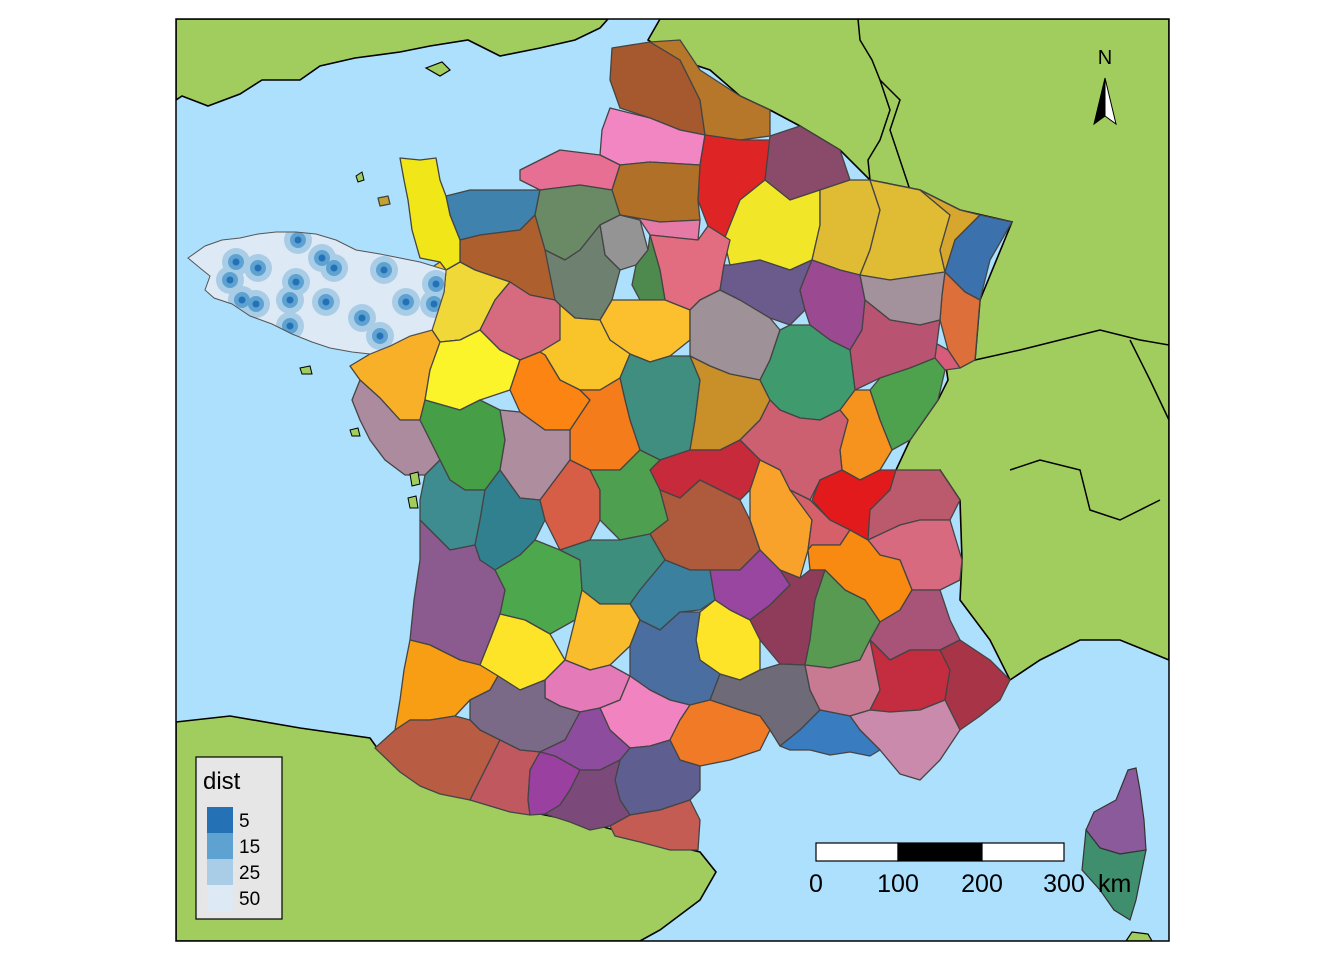 The image size is (1344, 960). What do you see at coordinates (249, 847) in the screenshot?
I see `legend-label: 15` at bounding box center [249, 847].